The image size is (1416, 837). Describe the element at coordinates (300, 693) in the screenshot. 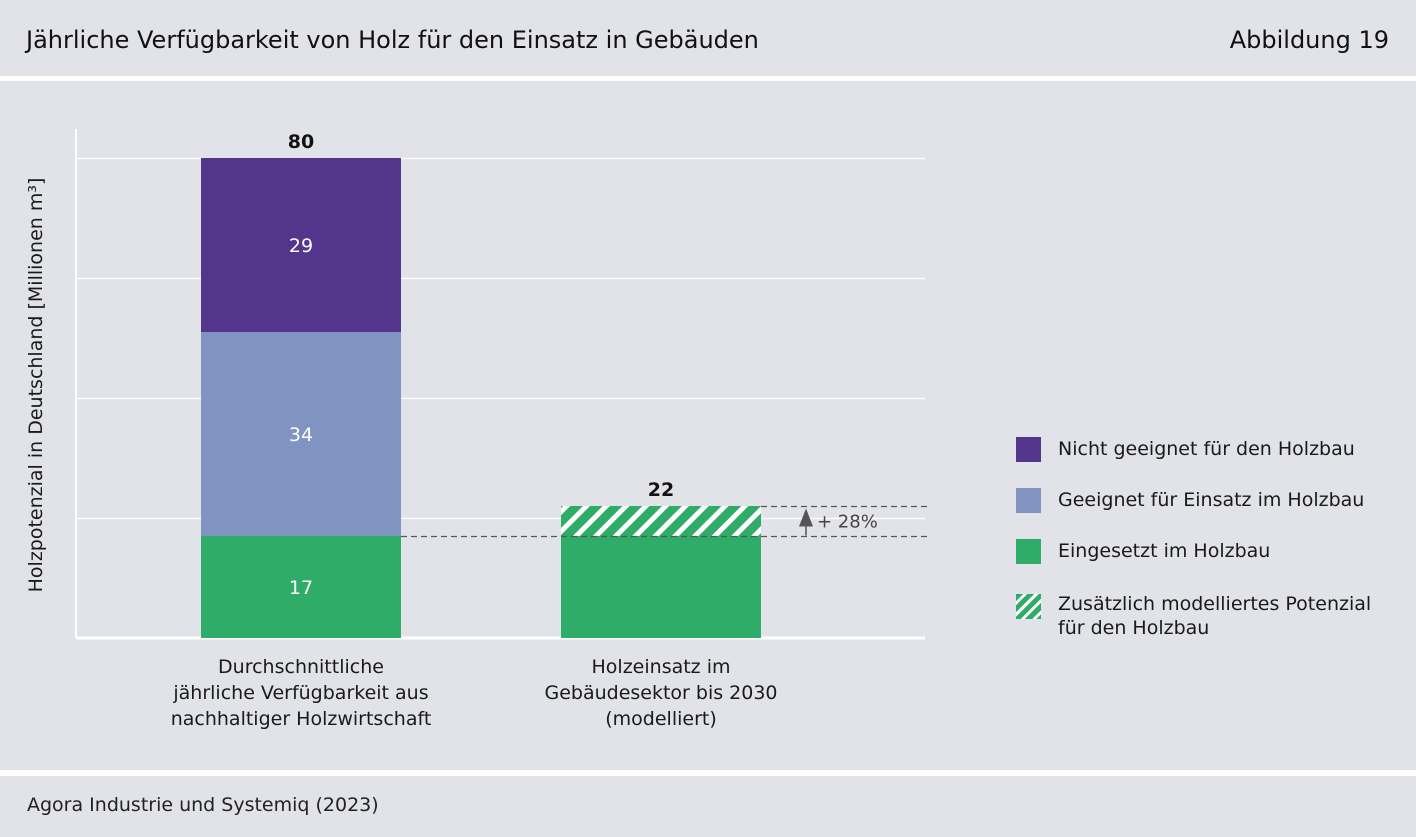

I see `category-label: jährliche Verfügbarkeit aus` at that location.